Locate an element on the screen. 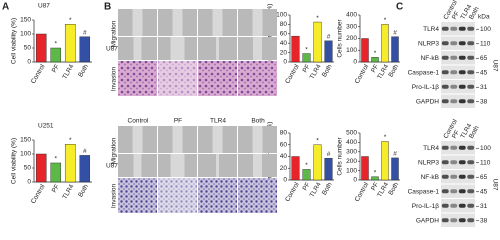 This screenshot has height=240, width=500. y-tick-label: 400 is located at coordinates (351, 15).